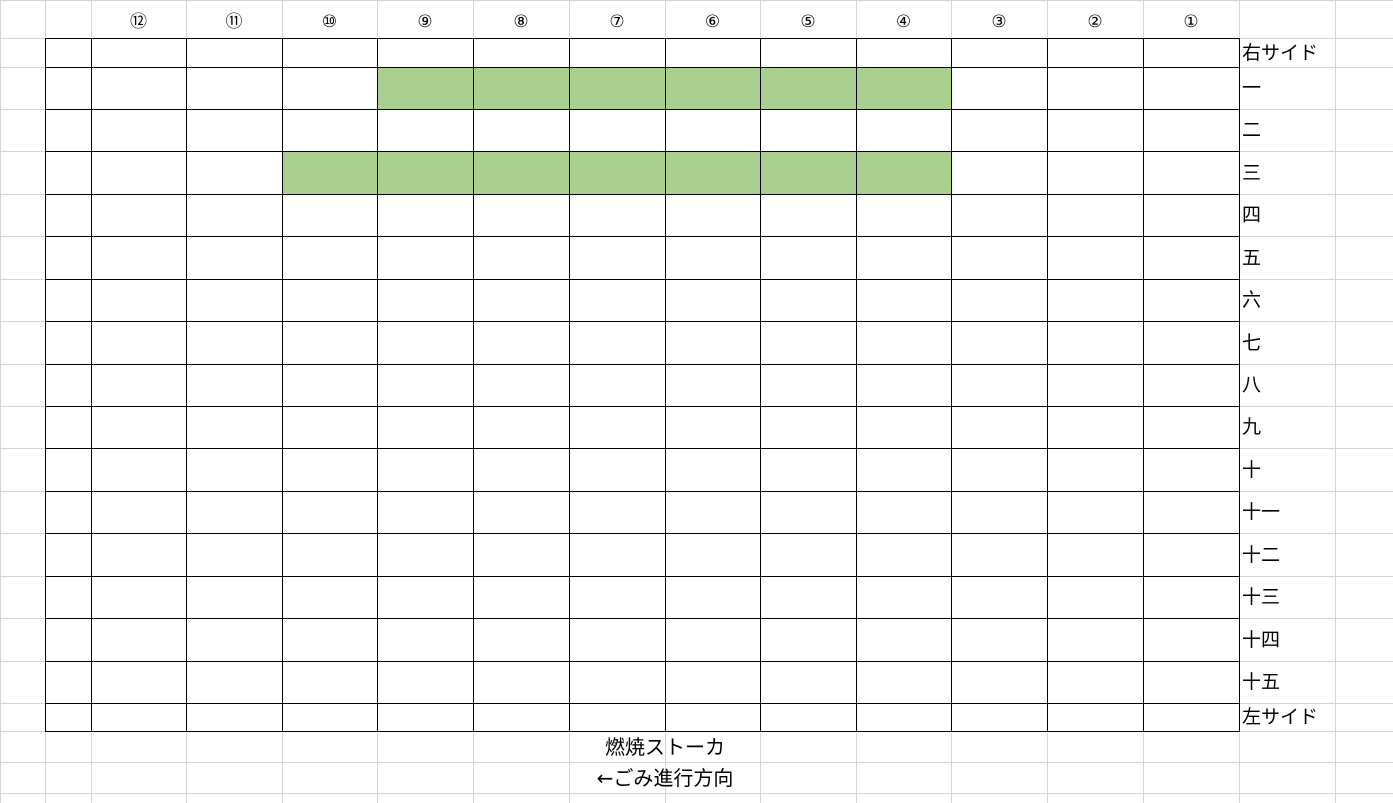 The height and width of the screenshot is (803, 1393). What do you see at coordinates (1252, 257) in the screenshot?
I see `row-label: 五` at bounding box center [1252, 257].